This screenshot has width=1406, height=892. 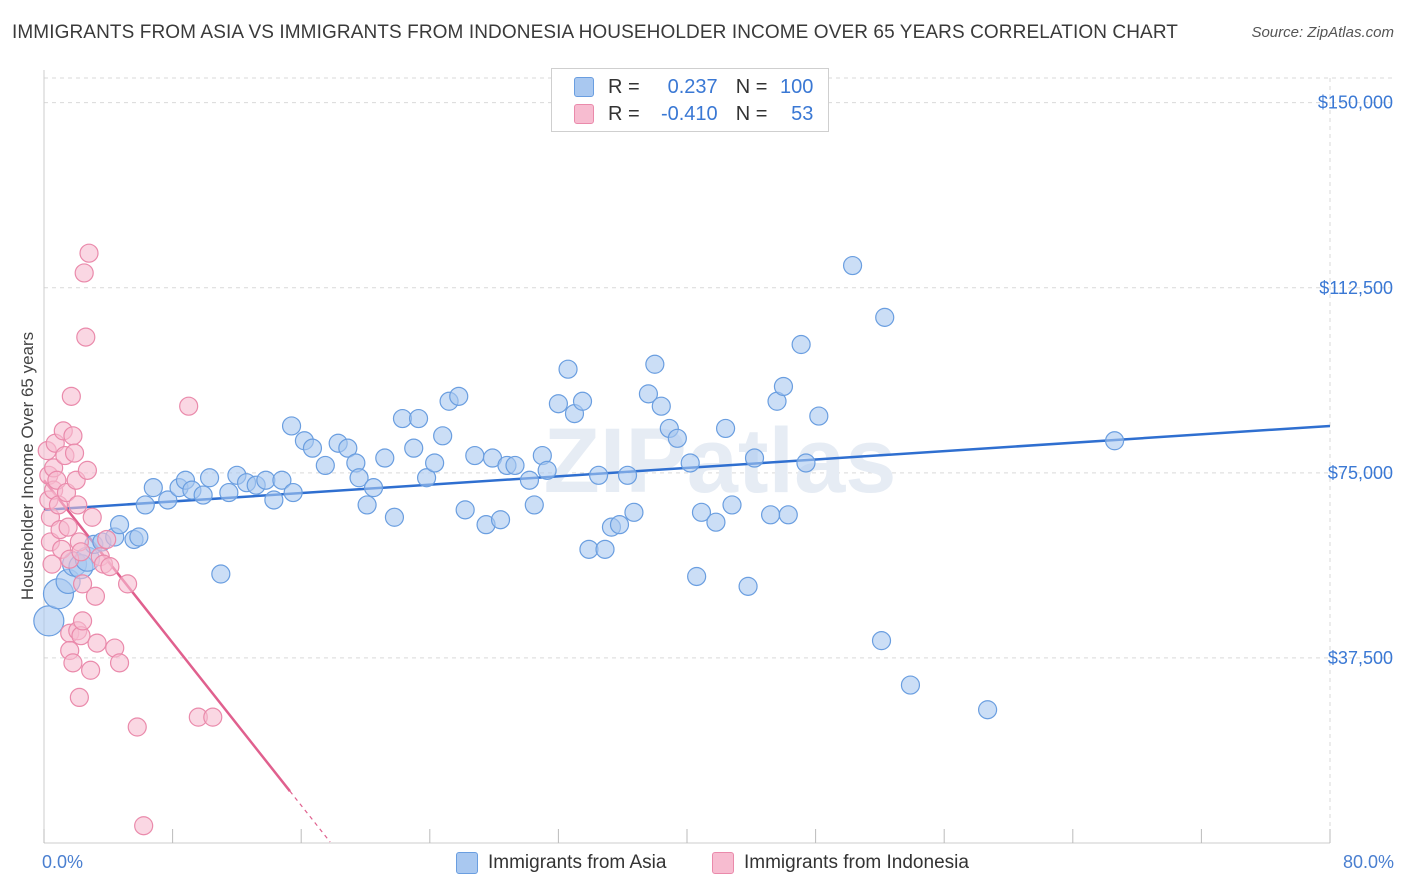 What do you see at coordinates (1356, 288) in the screenshot?
I see `y-tick-label: $112,500` at bounding box center [1356, 288].